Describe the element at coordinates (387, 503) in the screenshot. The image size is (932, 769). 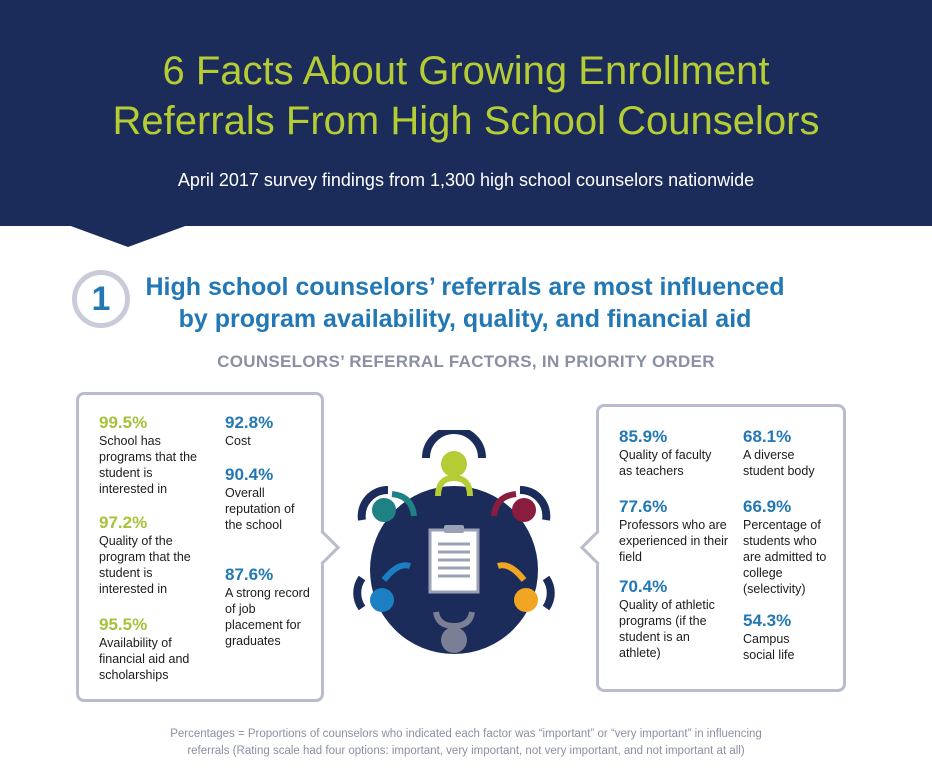
I see `person-icon-teal` at that location.